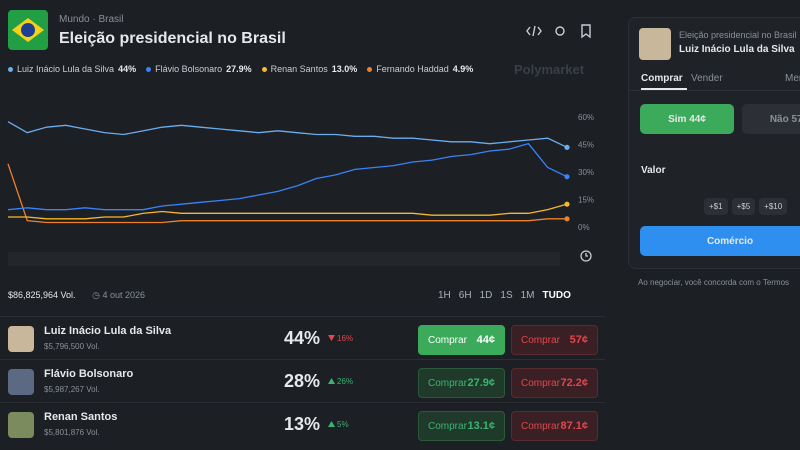  Describe the element at coordinates (111, 19) in the screenshot. I see `crumb: Brasil` at that location.